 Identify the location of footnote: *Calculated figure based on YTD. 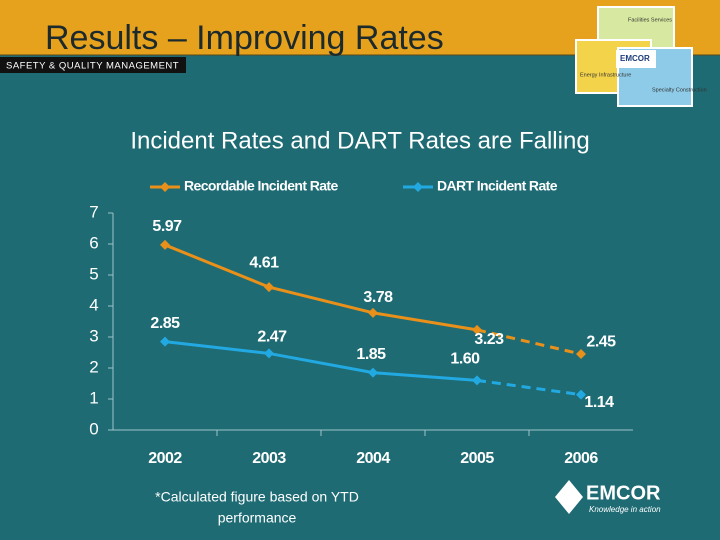
(257, 497).